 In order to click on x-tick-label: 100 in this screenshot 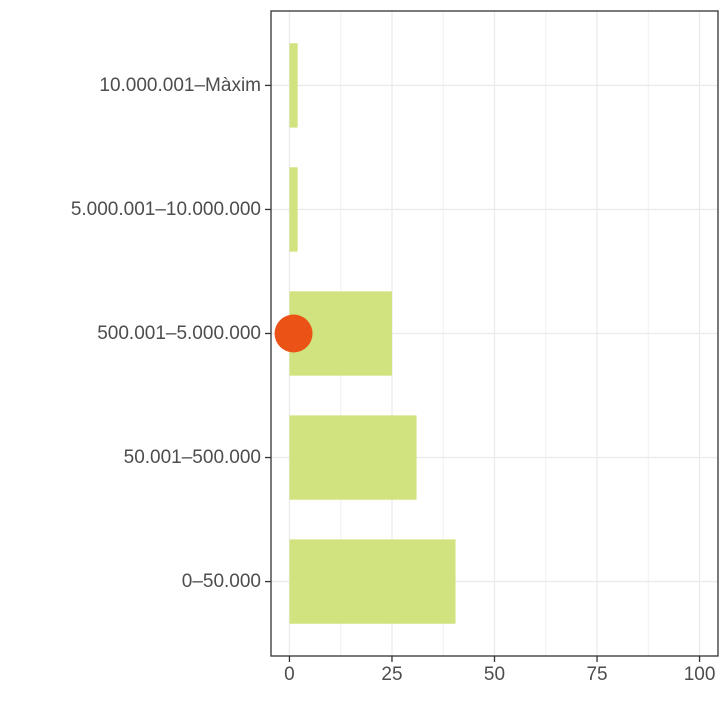, I will do `click(700, 674)`.